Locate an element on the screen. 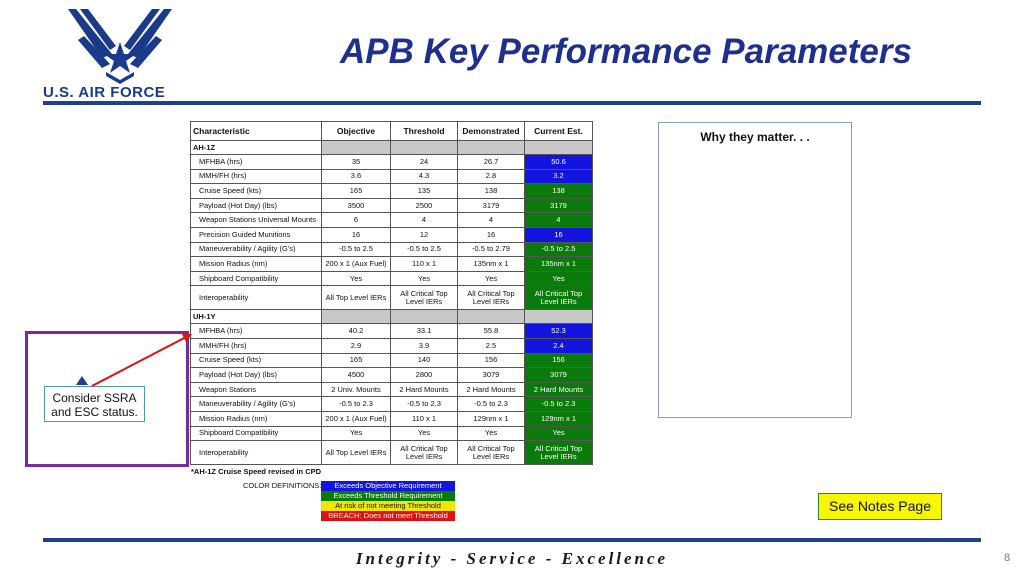 The height and width of the screenshot is (575, 1024). section-name: AH-1Z is located at coordinates (256, 147).